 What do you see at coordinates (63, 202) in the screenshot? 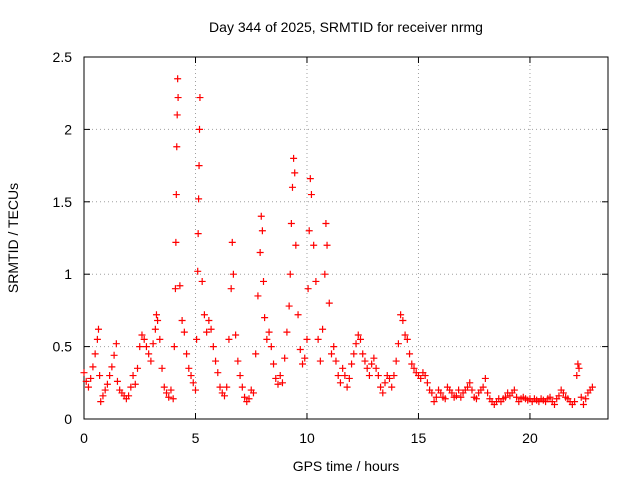
I see `y-tick-label: 1.5` at bounding box center [63, 202].